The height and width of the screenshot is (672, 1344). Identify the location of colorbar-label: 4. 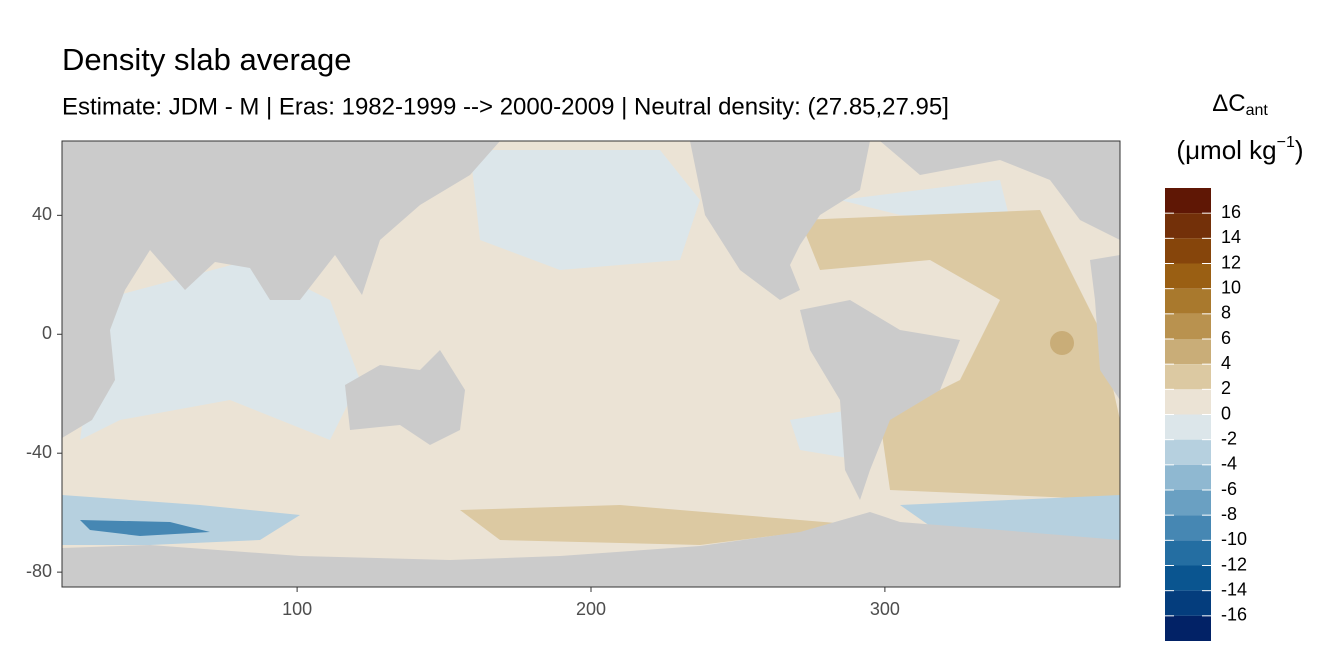
(1226, 363).